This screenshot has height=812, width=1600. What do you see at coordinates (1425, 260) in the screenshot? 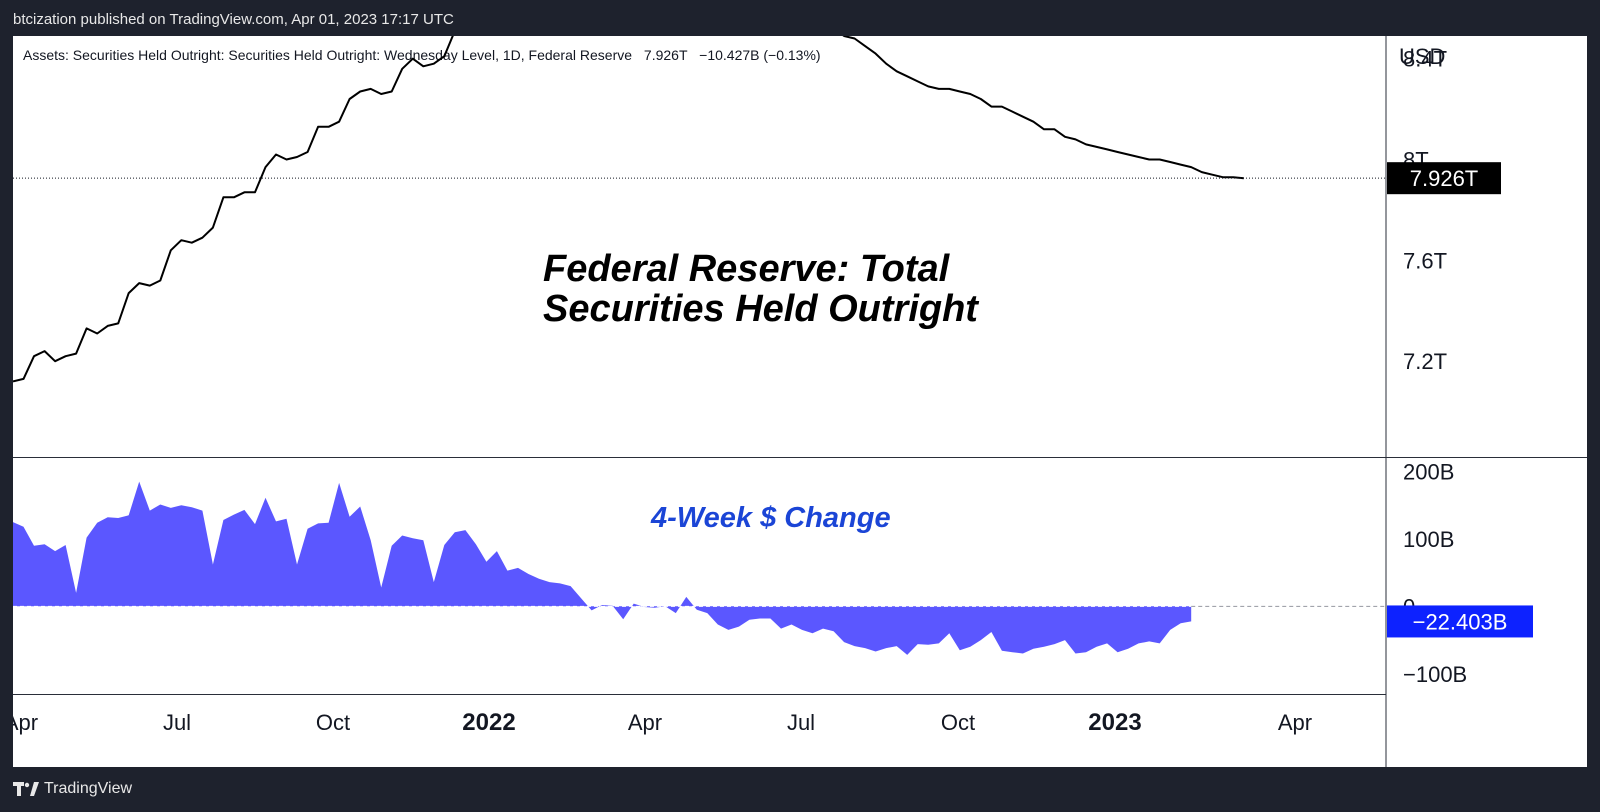
I see `main-y-tick-1: 7.6T` at bounding box center [1425, 260].